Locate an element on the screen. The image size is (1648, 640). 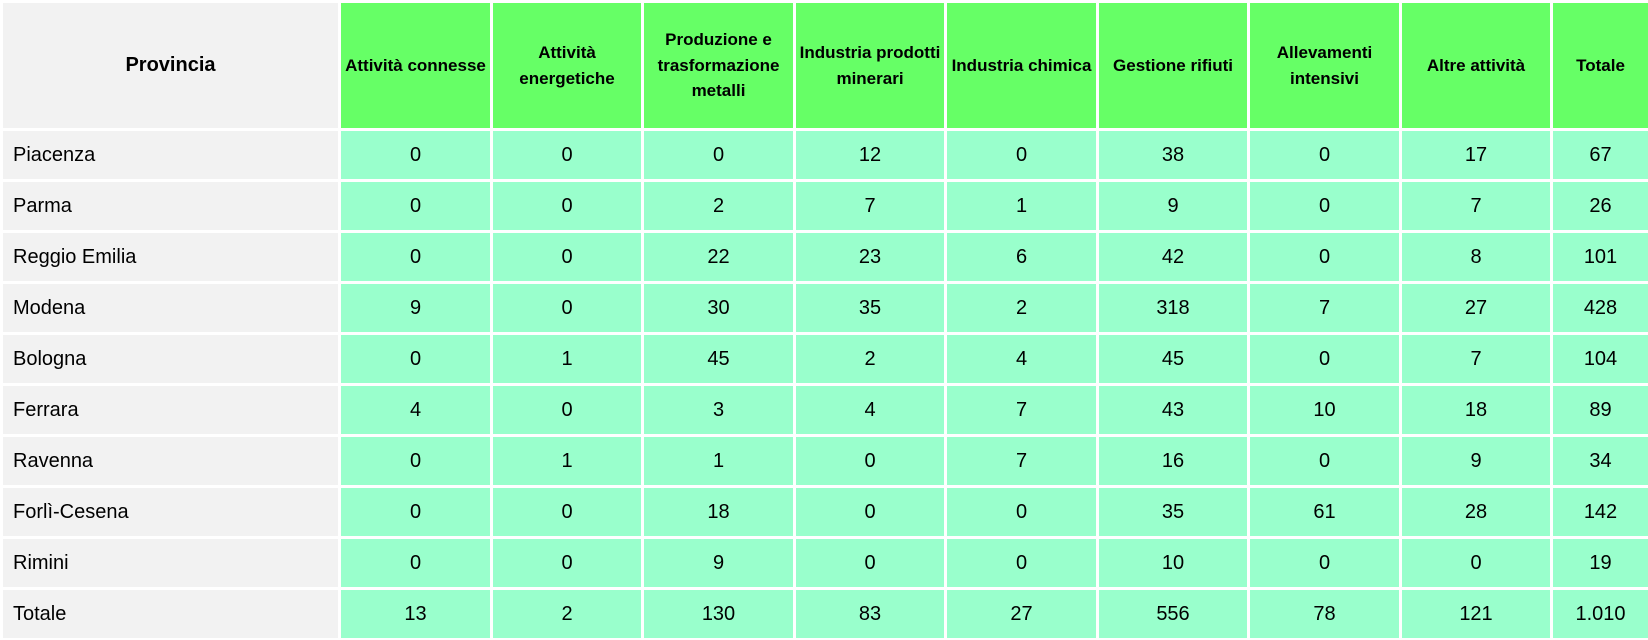
value-cell: 43 is located at coordinates (1173, 410).